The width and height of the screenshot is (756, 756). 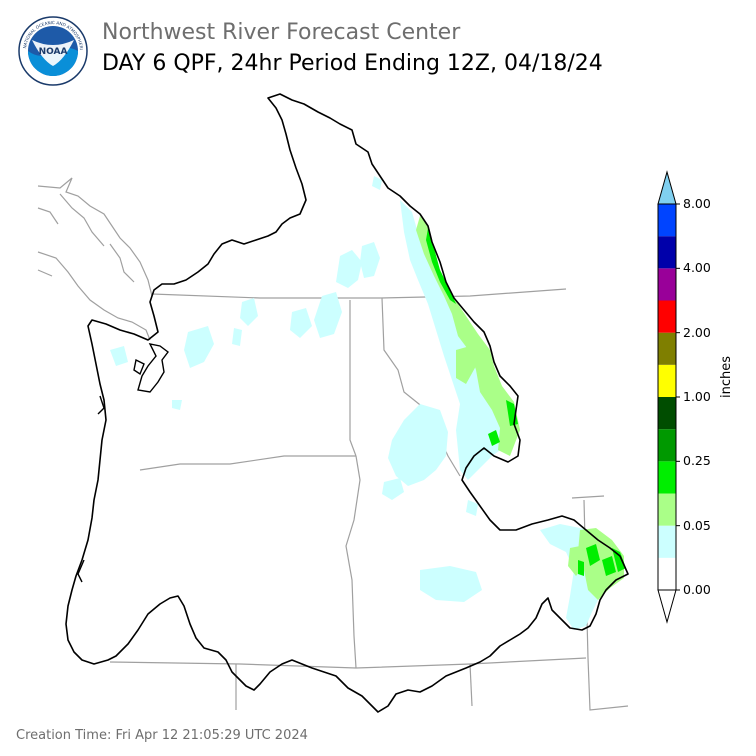 What do you see at coordinates (667, 187) in the screenshot?
I see `colorbar-over-arrow` at bounding box center [667, 187].